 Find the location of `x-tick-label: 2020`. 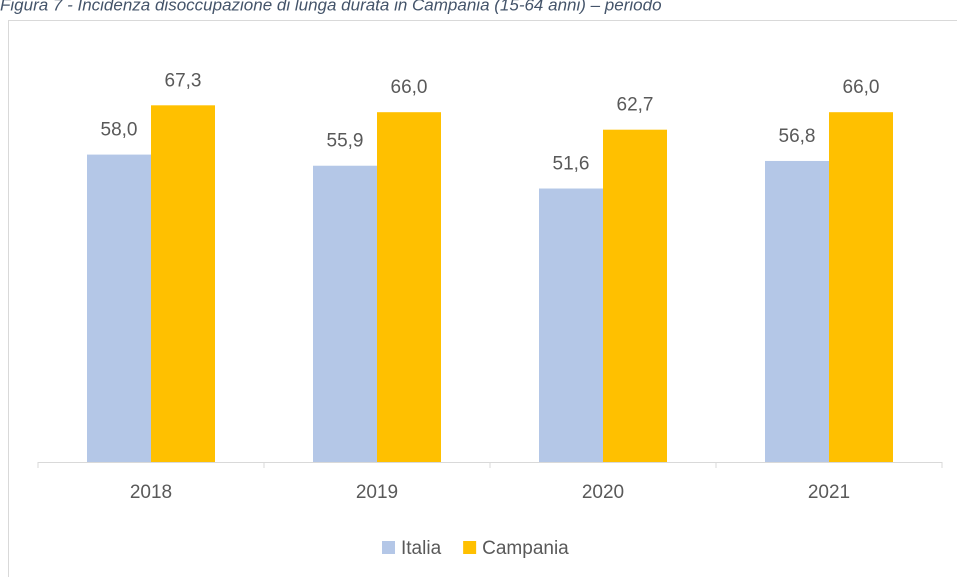

x-tick-label: 2020 is located at coordinates (603, 492).